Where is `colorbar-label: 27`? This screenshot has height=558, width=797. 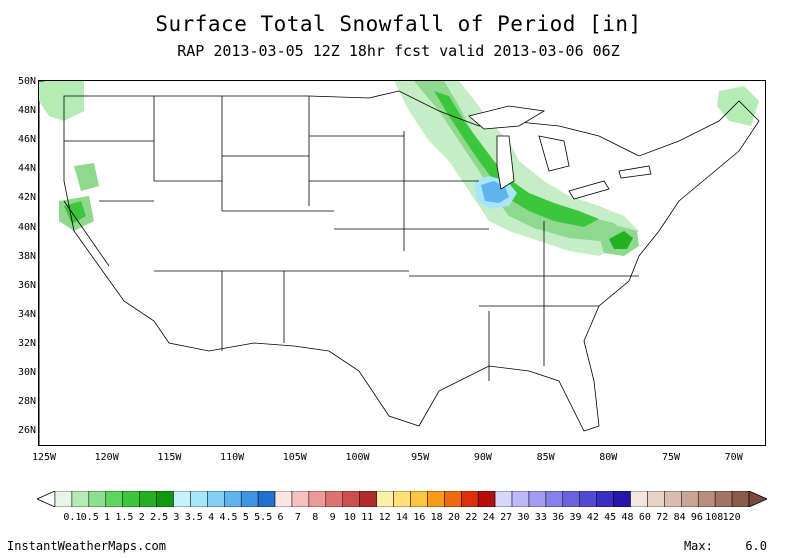
colorbar-label: 27 is located at coordinates (506, 517).